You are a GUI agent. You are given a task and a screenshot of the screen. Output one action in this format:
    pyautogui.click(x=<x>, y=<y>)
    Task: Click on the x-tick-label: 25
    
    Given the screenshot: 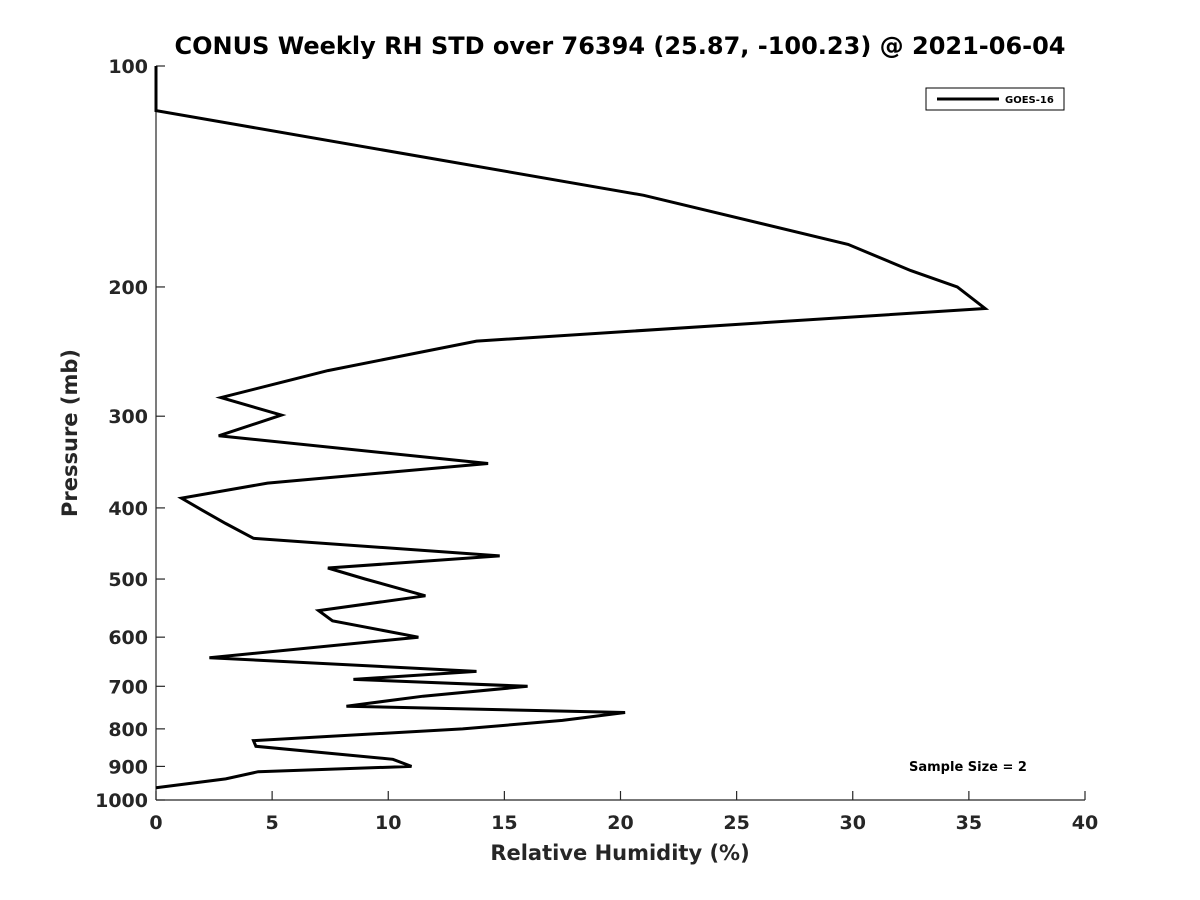 What is the action you would take?
    pyautogui.click(x=736, y=823)
    